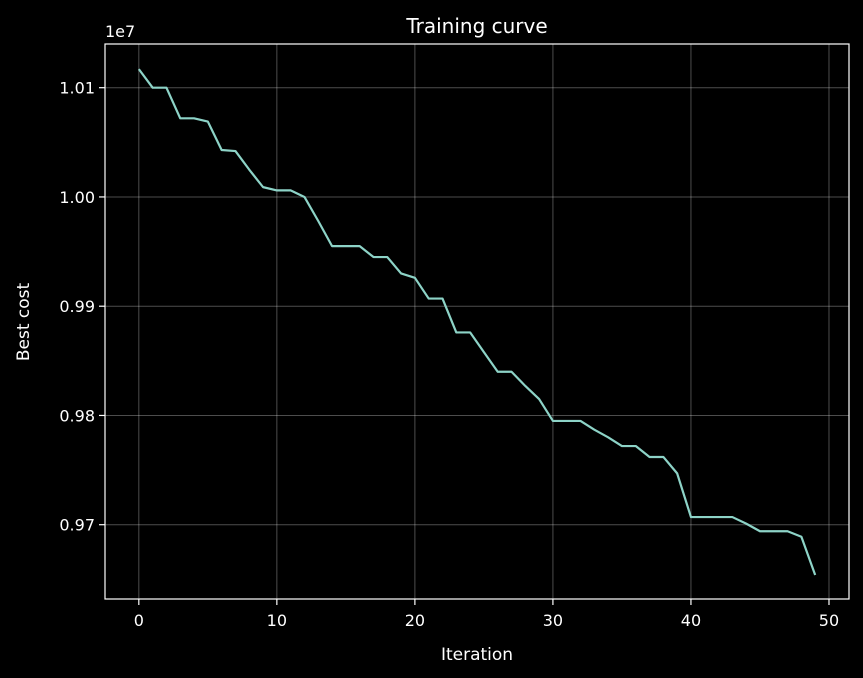  What do you see at coordinates (476, 26) in the screenshot?
I see `chart-title: Training curve` at bounding box center [476, 26].